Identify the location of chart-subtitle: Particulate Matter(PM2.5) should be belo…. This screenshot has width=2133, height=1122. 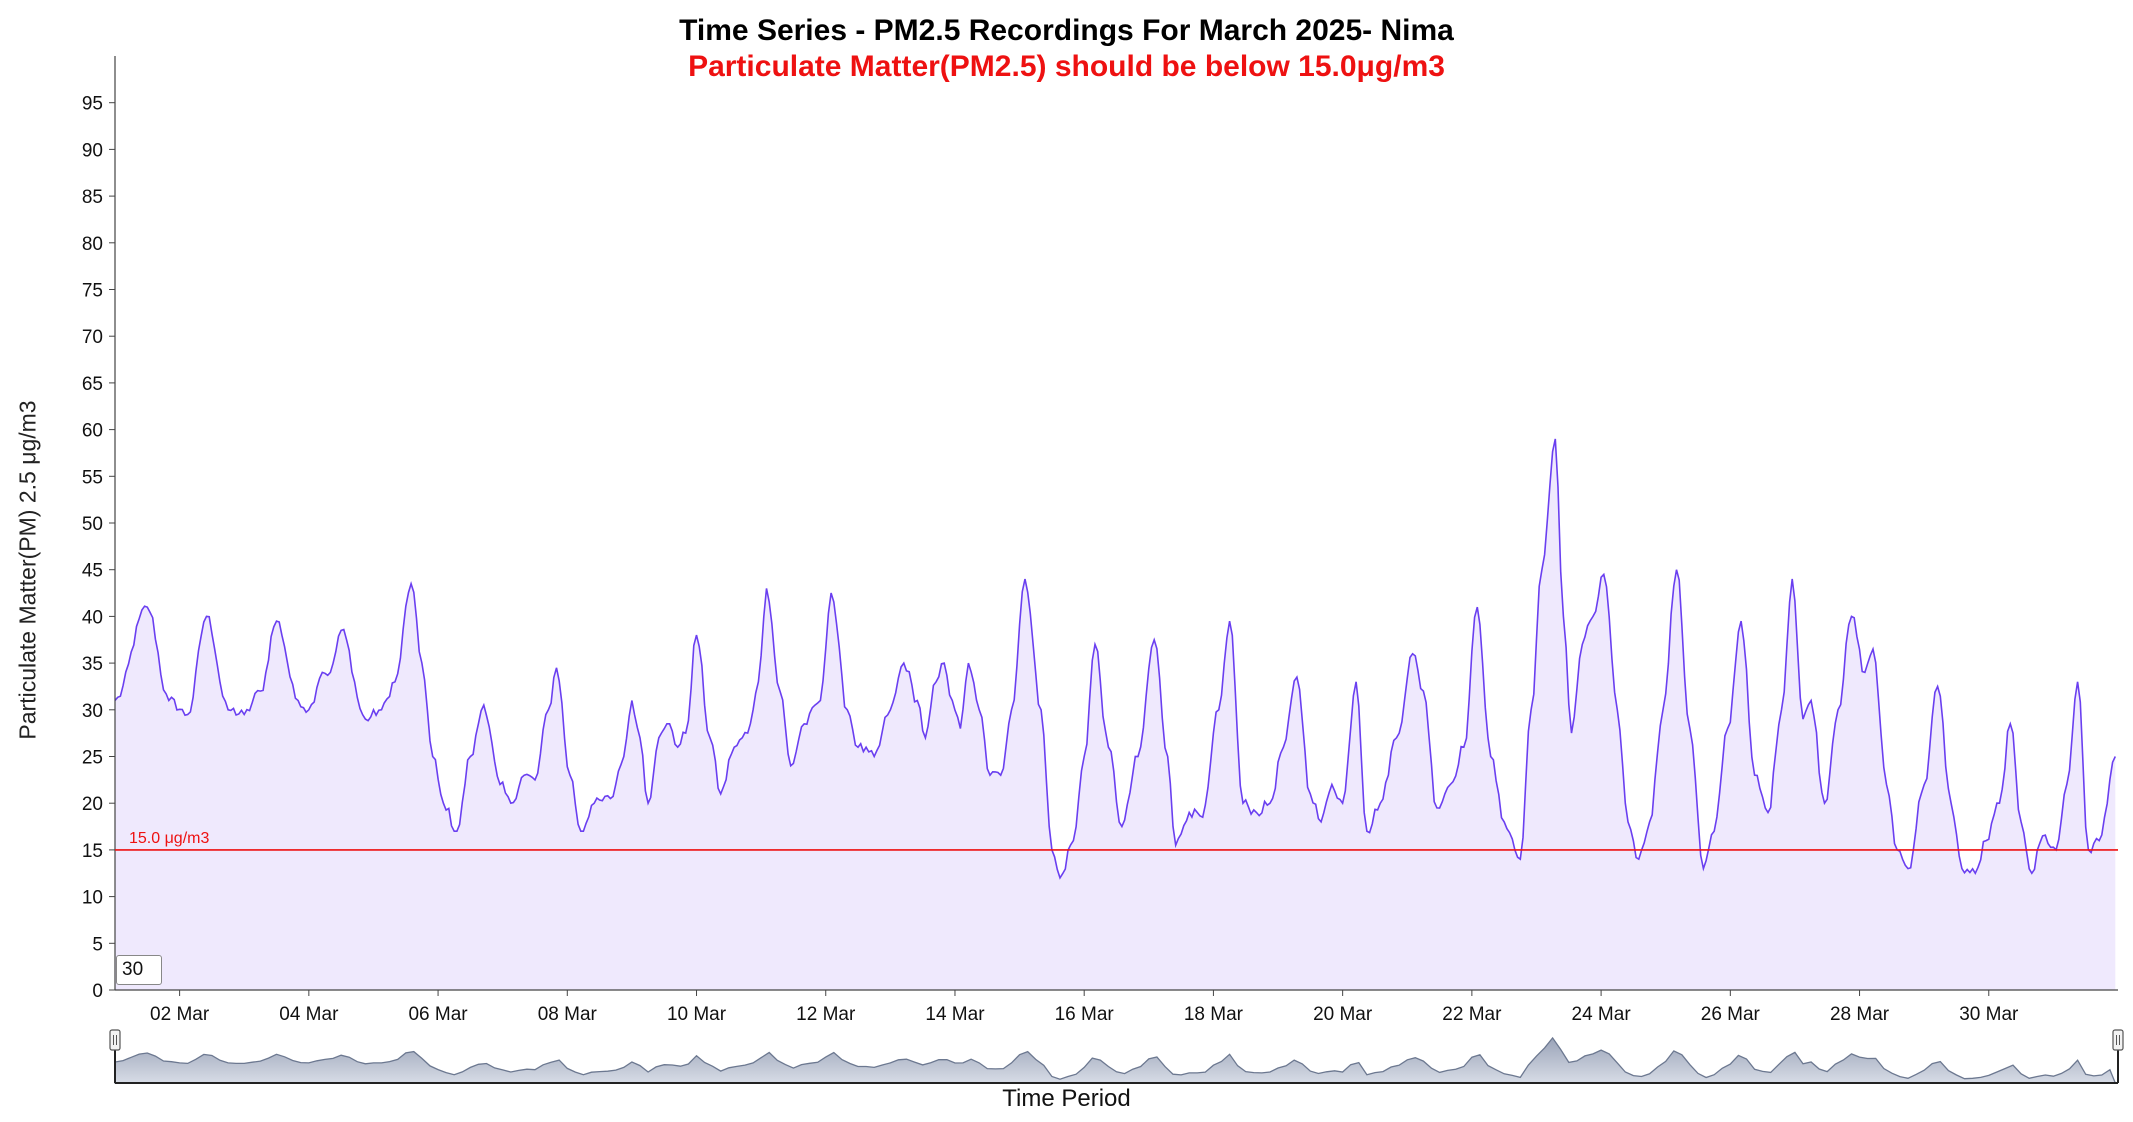
(1066, 66).